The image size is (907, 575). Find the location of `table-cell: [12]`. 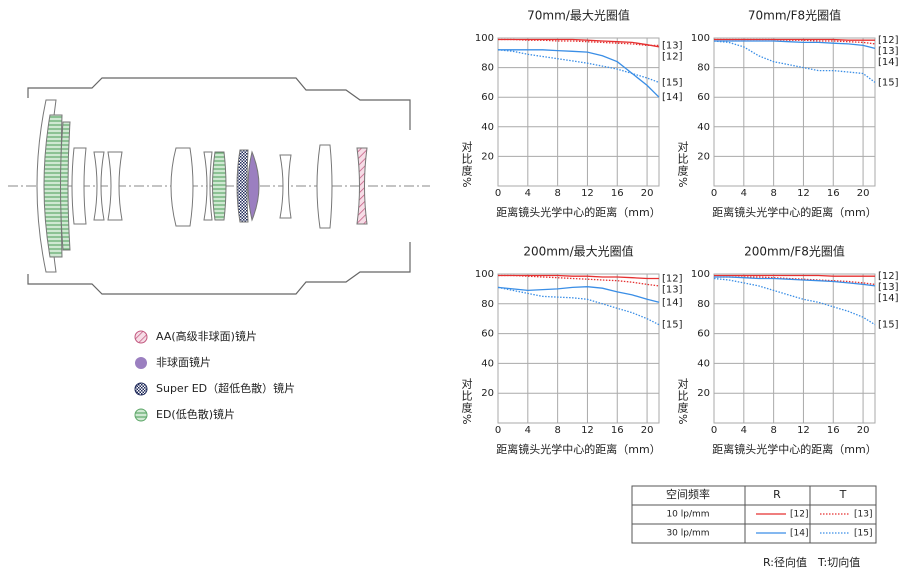

table-cell: [12] is located at coordinates (799, 515).